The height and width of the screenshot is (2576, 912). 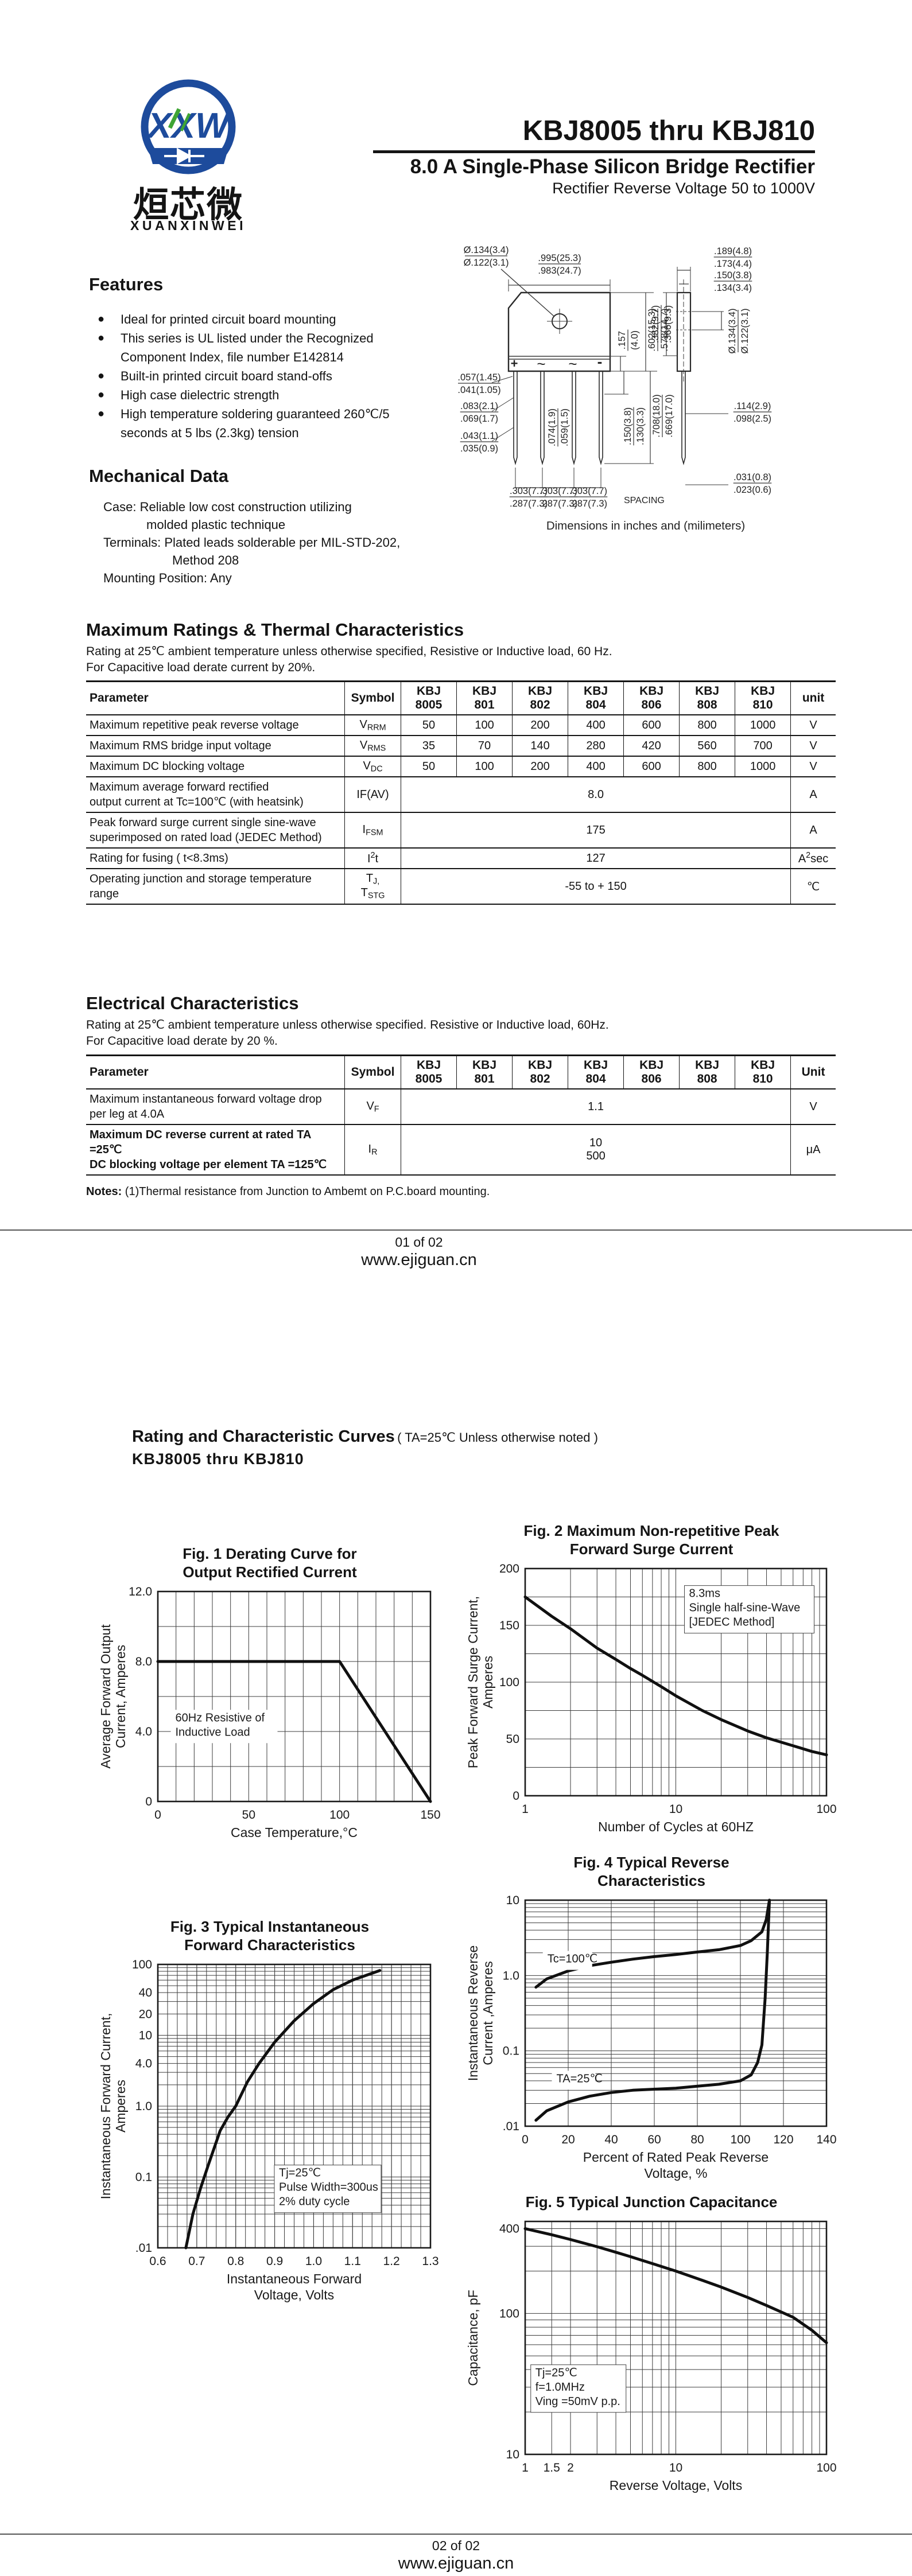 What do you see at coordinates (675, 2467) in the screenshot?
I see `x-tick-label: 10` at bounding box center [675, 2467].